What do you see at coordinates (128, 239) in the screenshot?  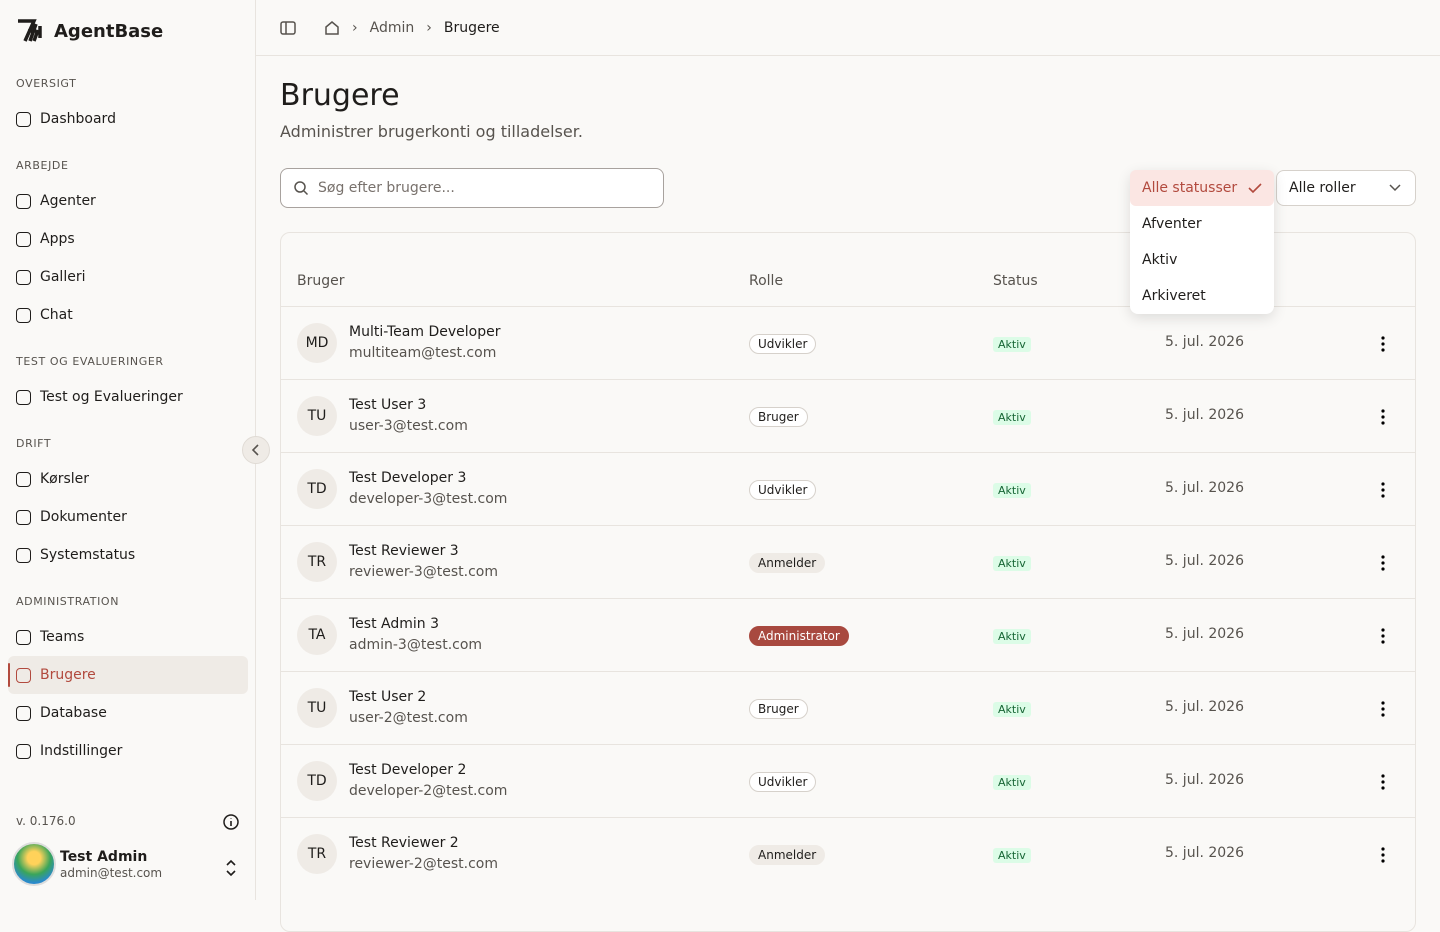 I see `nav-item: Apps` at bounding box center [128, 239].